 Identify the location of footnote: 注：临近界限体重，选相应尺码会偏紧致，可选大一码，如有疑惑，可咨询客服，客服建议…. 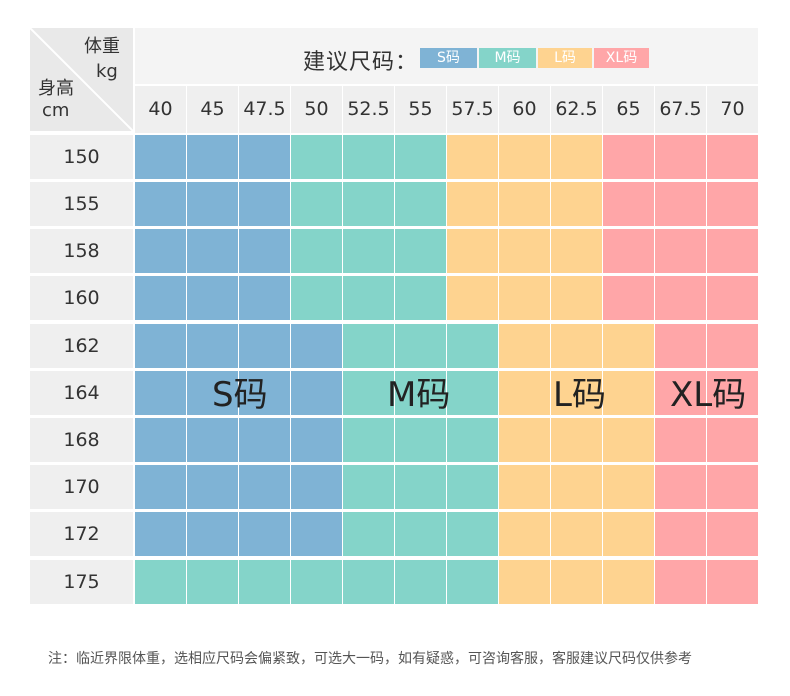
(370, 659).